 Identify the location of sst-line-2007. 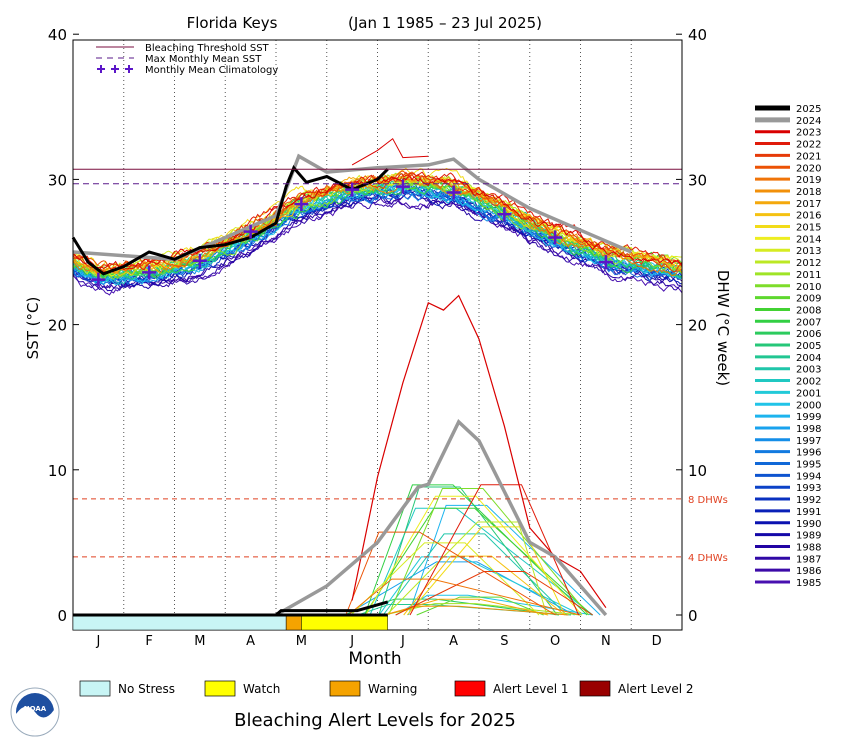
(377, 232).